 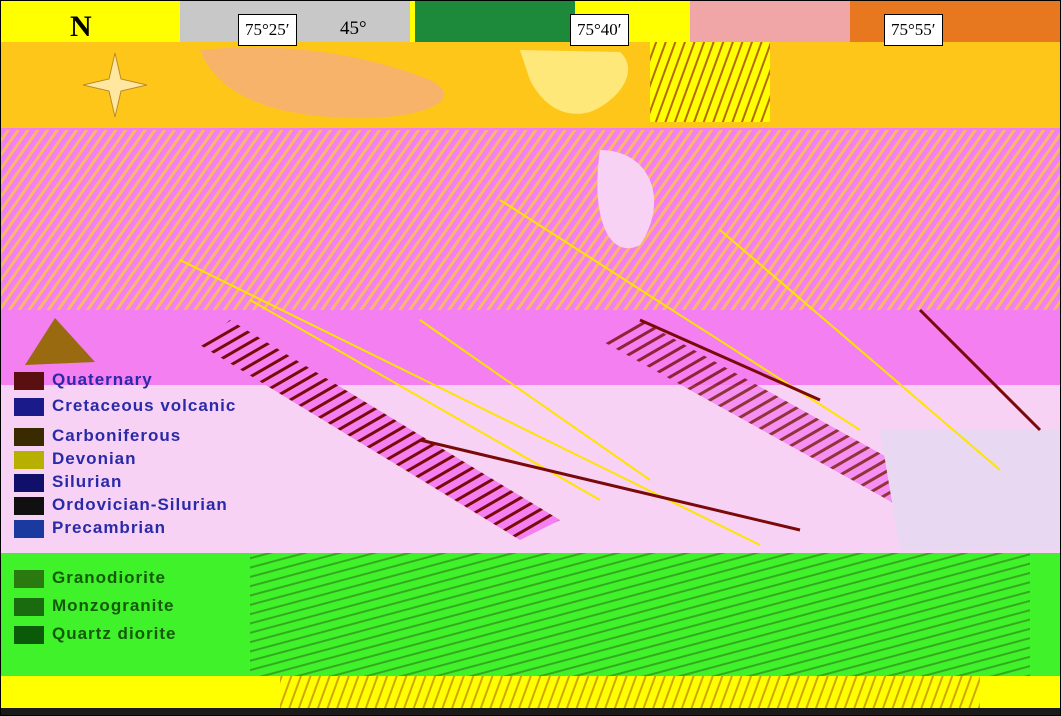 I want to click on green-stripe-zone, so click(x=640, y=615).